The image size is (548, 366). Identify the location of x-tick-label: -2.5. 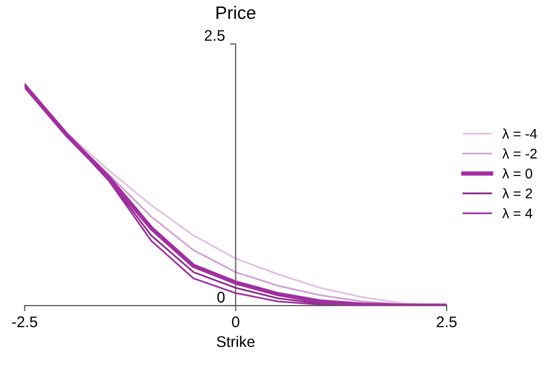
(25, 322).